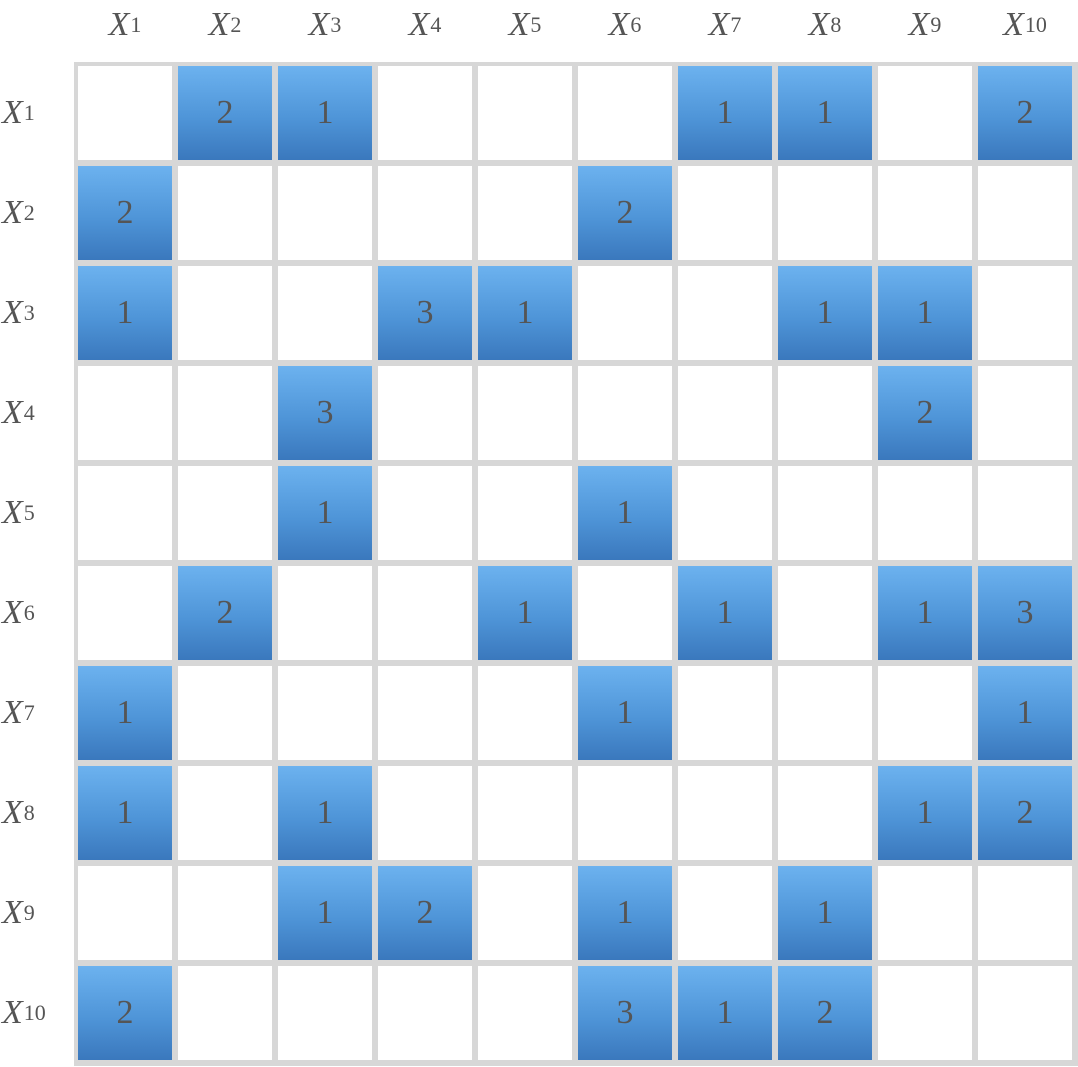  What do you see at coordinates (819, 24) in the screenshot?
I see `column-label-x8-letter: X` at bounding box center [819, 24].